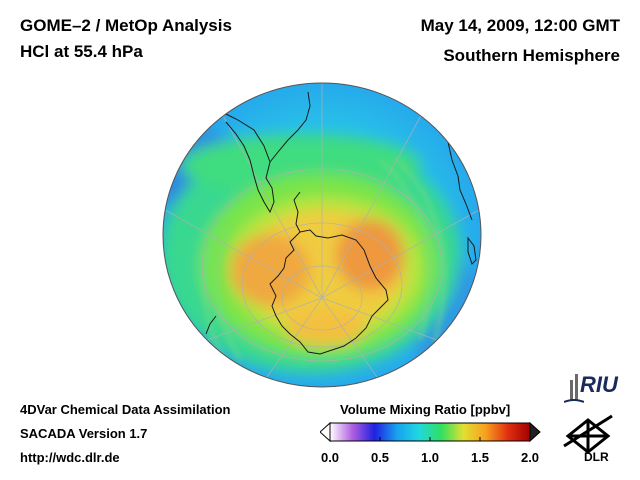  Describe the element at coordinates (325, 432) in the screenshot. I see `colorbar-min-arrow` at that location.